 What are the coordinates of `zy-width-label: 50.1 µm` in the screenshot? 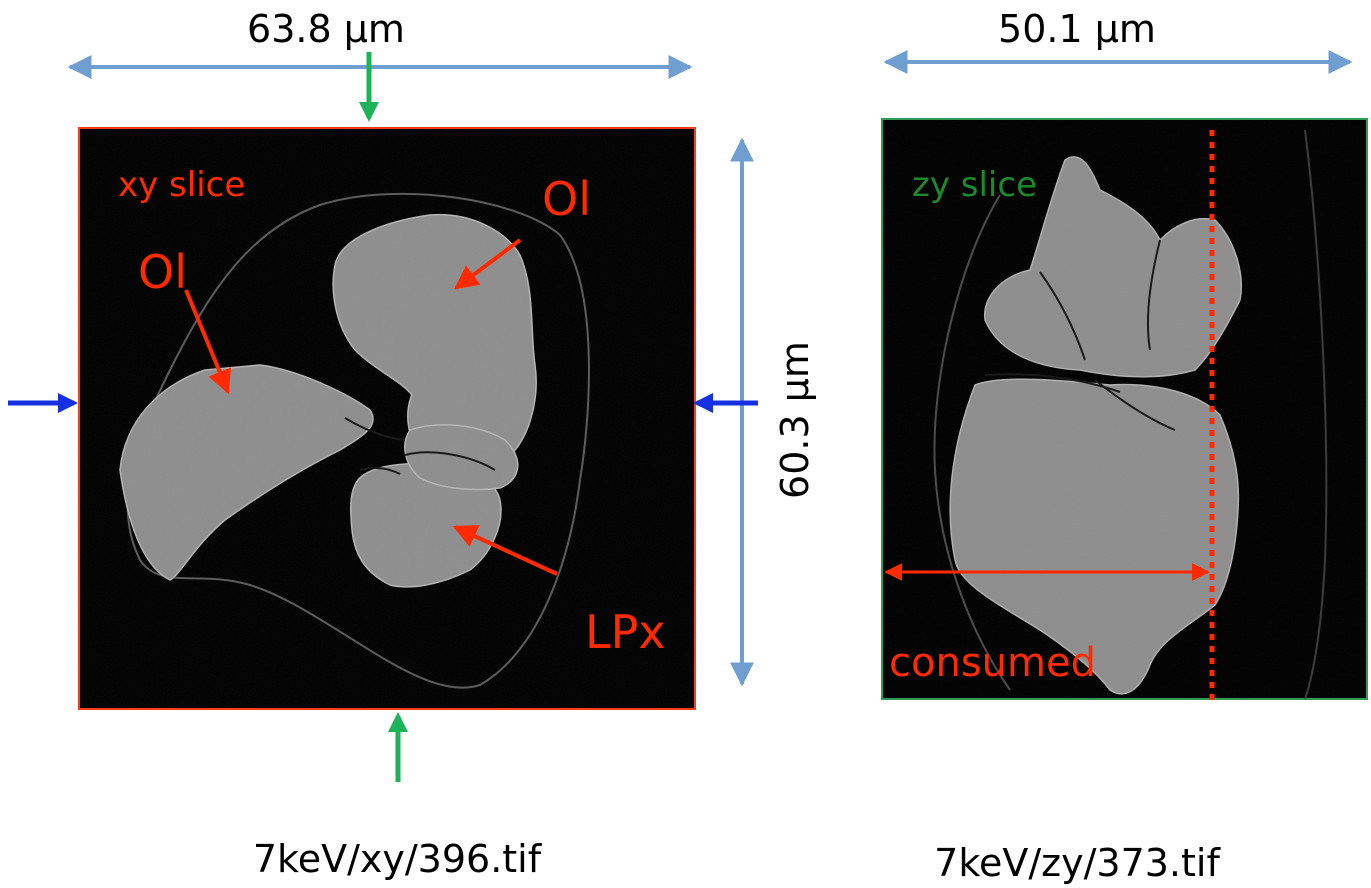 It's located at (1077, 29).